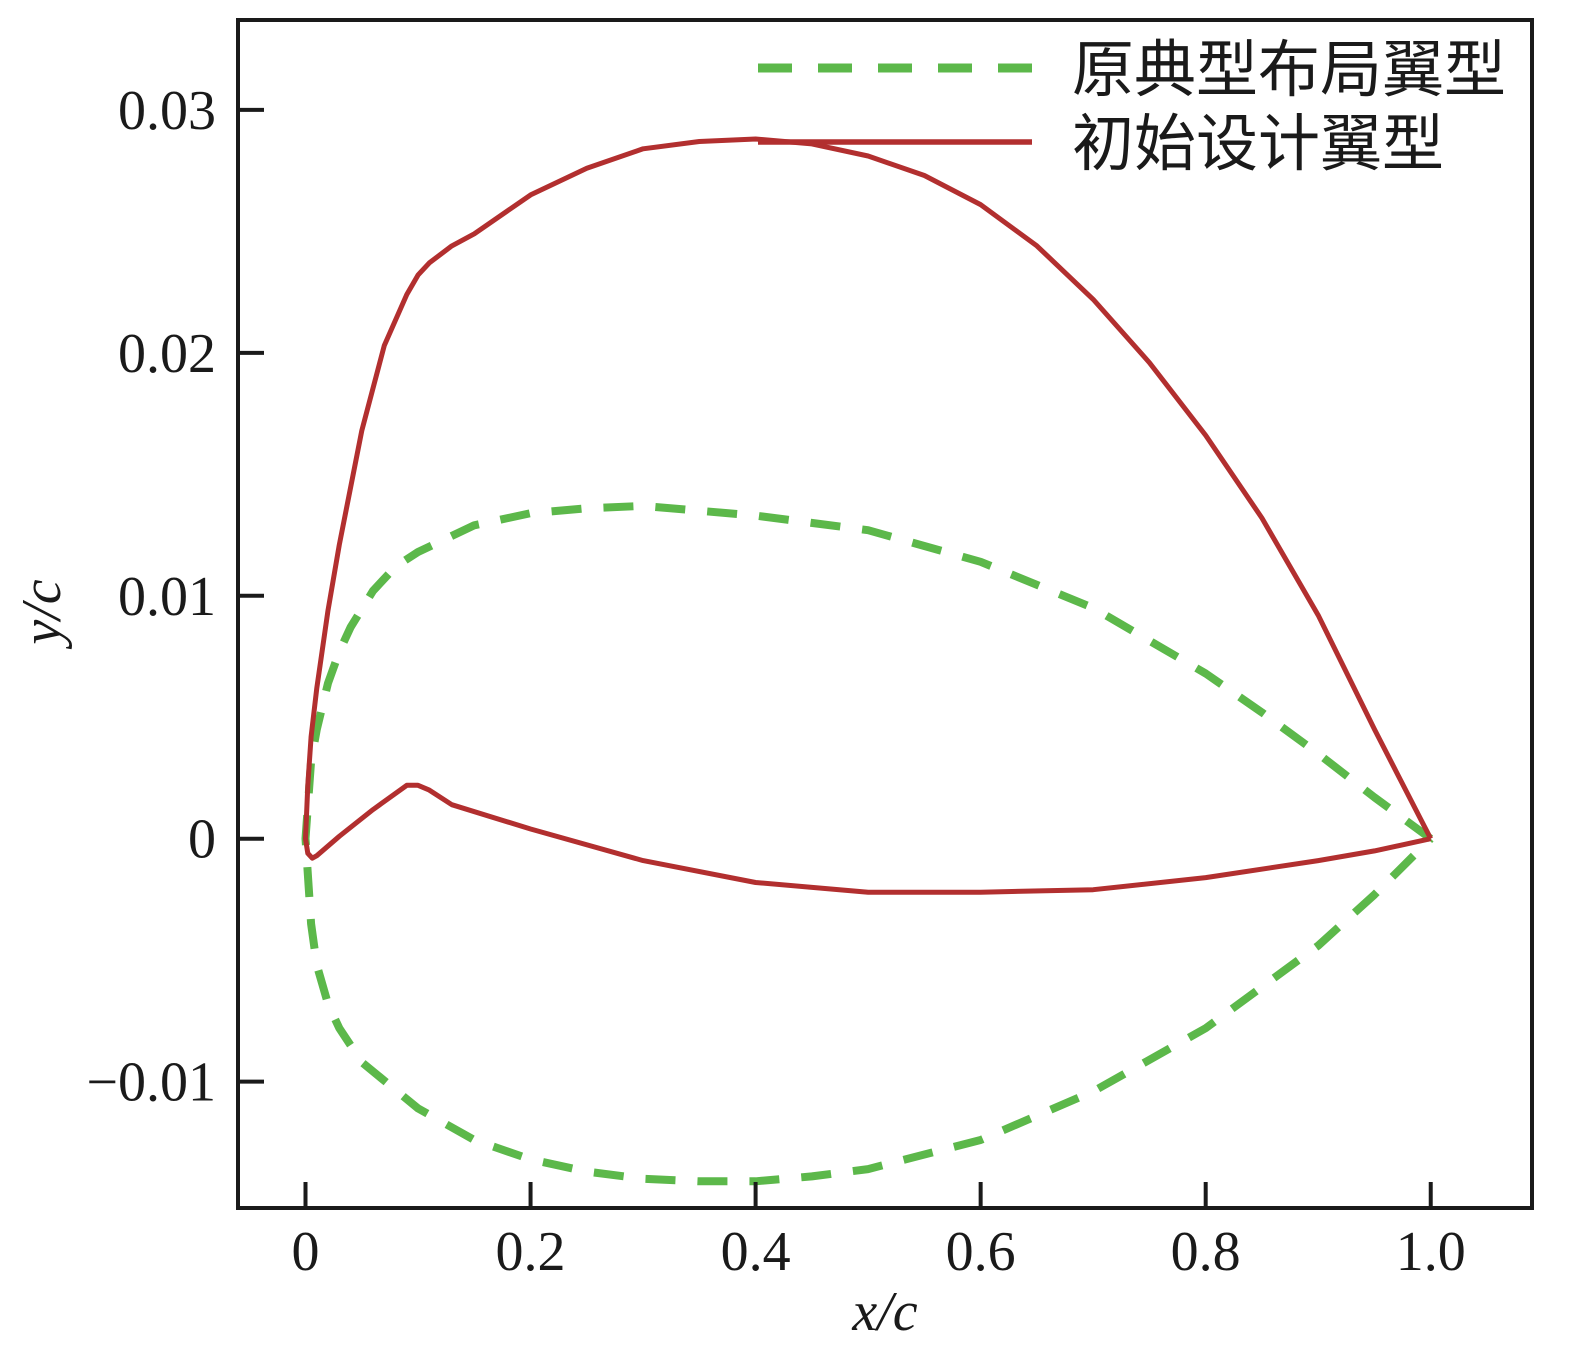  Describe the element at coordinates (167, 354) in the screenshot. I see `y-tick-label: 0.02` at that location.